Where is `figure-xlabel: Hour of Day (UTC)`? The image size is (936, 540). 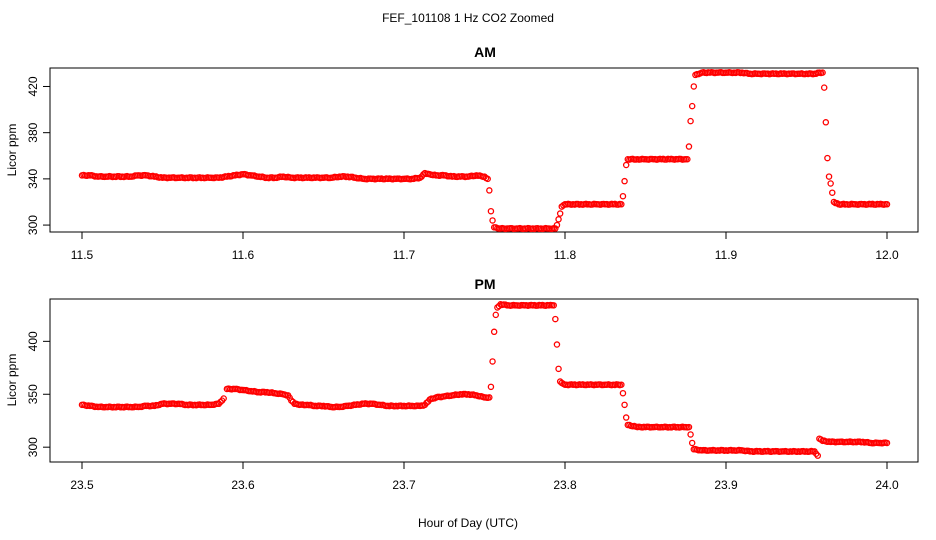
figure-xlabel: Hour of Day (UTC) is located at coordinates (468, 523).